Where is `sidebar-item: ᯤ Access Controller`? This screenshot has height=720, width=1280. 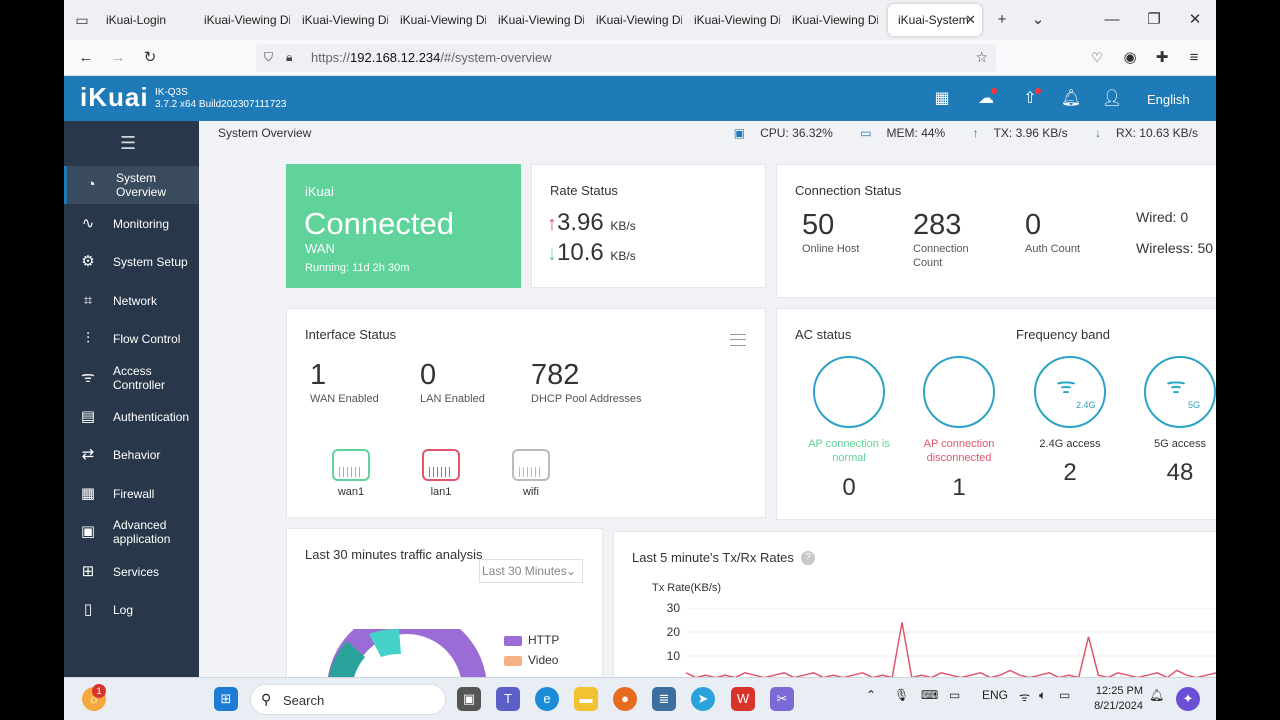 sidebar-item: ᯤ Access Controller is located at coordinates (131, 378).